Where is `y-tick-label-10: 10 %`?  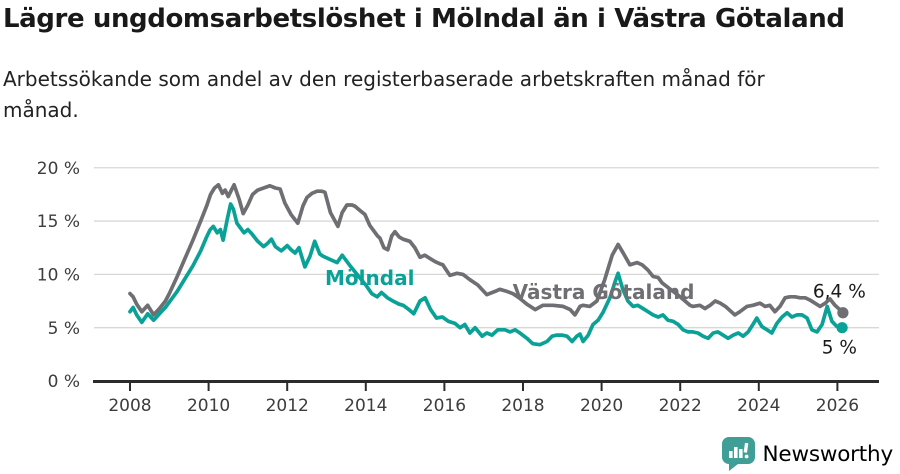 y-tick-label-10: 10 % is located at coordinates (58, 276).